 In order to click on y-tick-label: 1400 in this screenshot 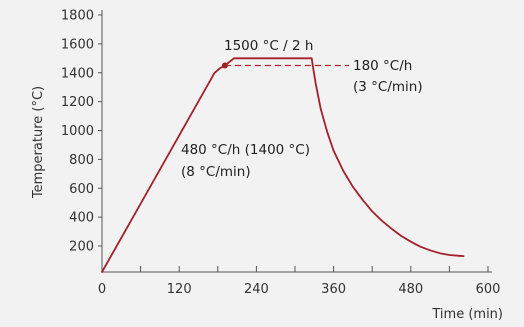, I will do `click(77, 73)`.